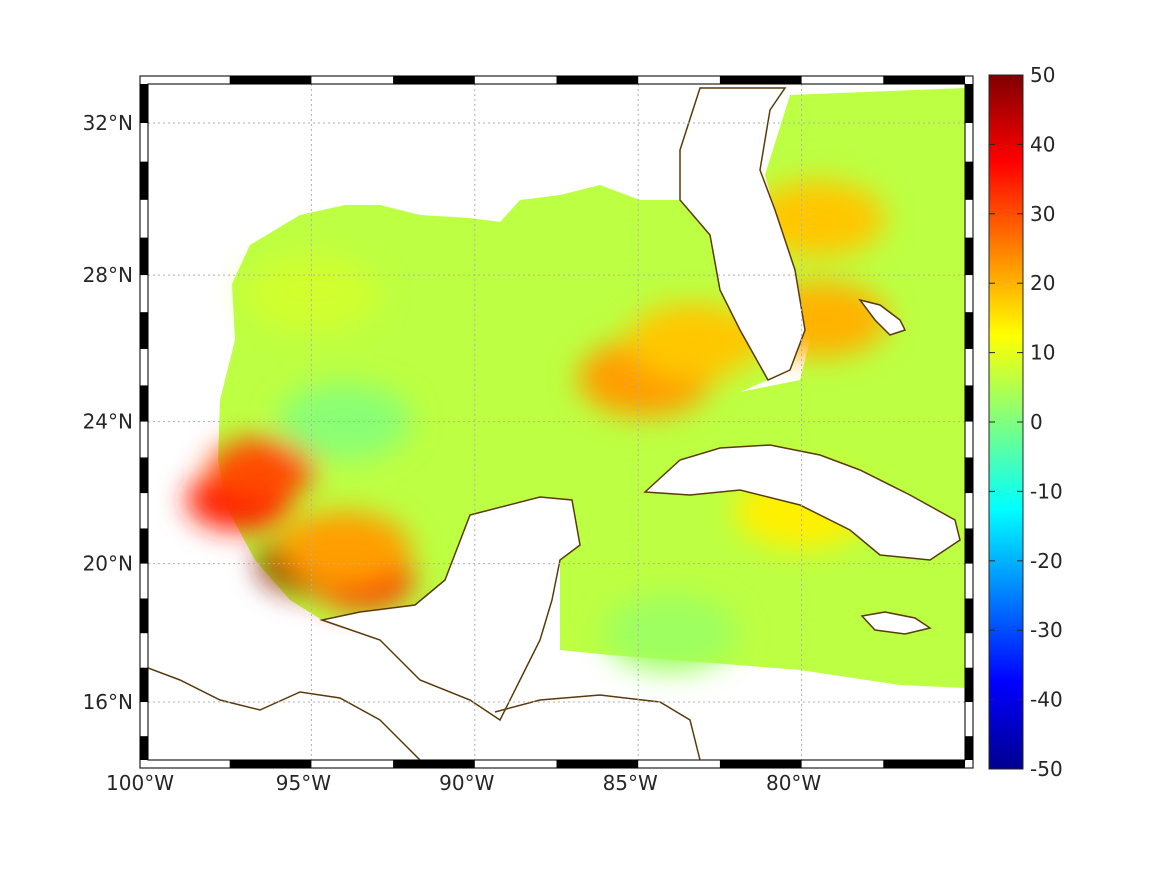  Describe the element at coordinates (882, 317) in the screenshot. I see `bahamas-islands` at that location.